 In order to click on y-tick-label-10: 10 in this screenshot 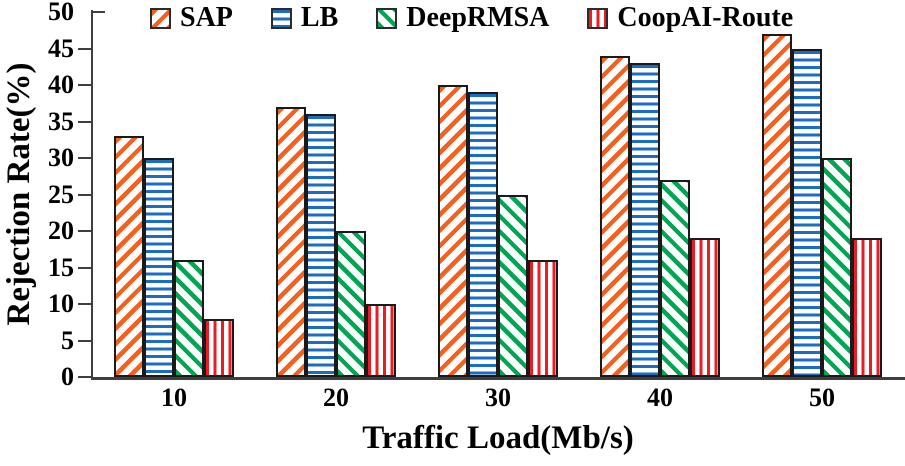, I will do `click(61, 303)`.